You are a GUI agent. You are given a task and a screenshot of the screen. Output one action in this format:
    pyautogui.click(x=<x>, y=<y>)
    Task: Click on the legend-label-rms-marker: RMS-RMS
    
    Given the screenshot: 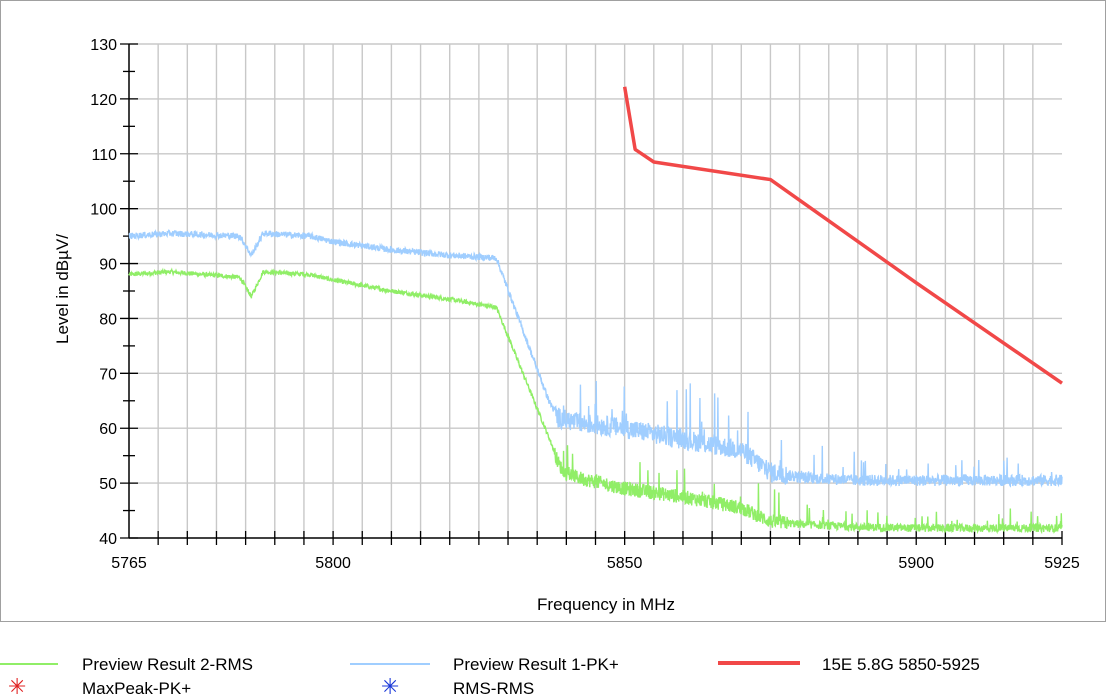 What is the action you would take?
    pyautogui.click(x=493, y=688)
    